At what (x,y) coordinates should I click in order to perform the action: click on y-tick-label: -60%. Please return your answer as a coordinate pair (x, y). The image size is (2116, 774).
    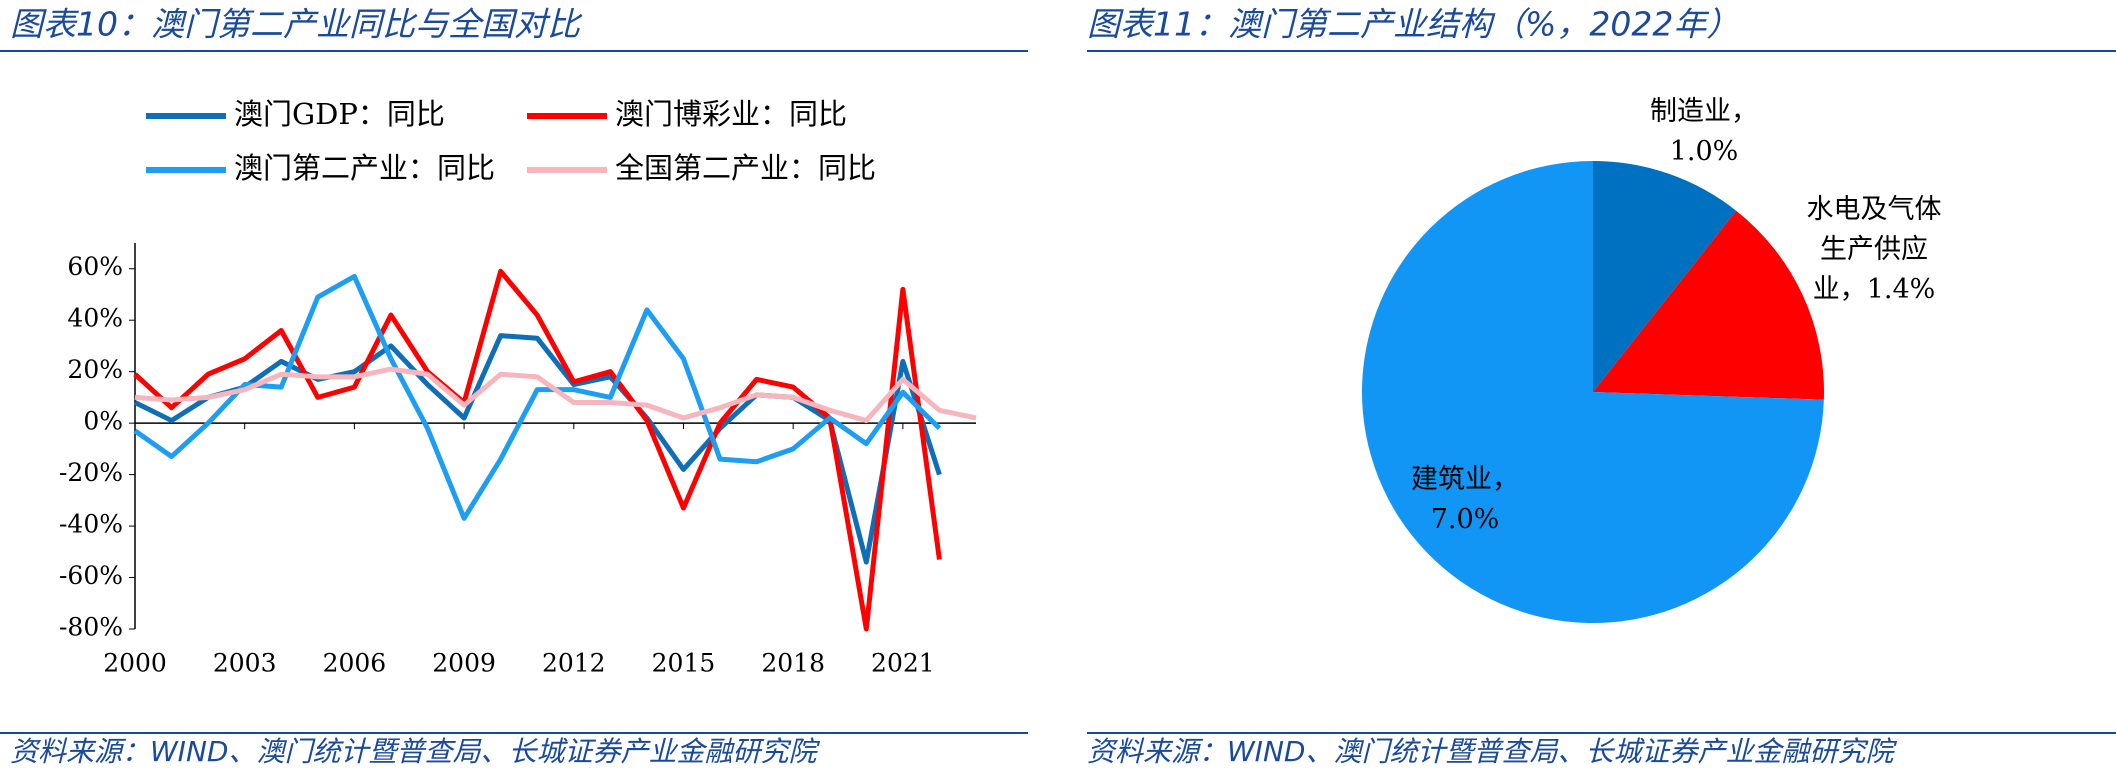
    Looking at the image, I should click on (91, 575).